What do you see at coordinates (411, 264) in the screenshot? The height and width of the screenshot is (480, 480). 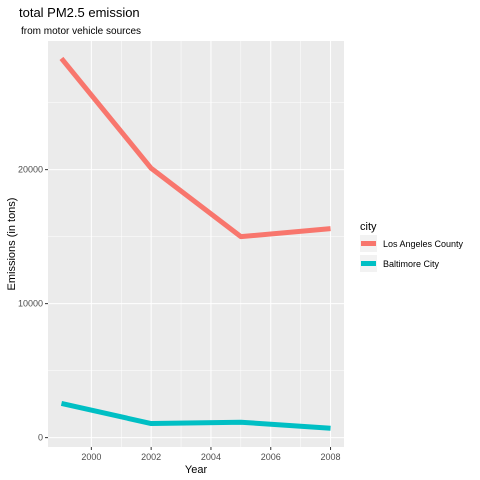 I see `legend-label: Baltimore City` at bounding box center [411, 264].